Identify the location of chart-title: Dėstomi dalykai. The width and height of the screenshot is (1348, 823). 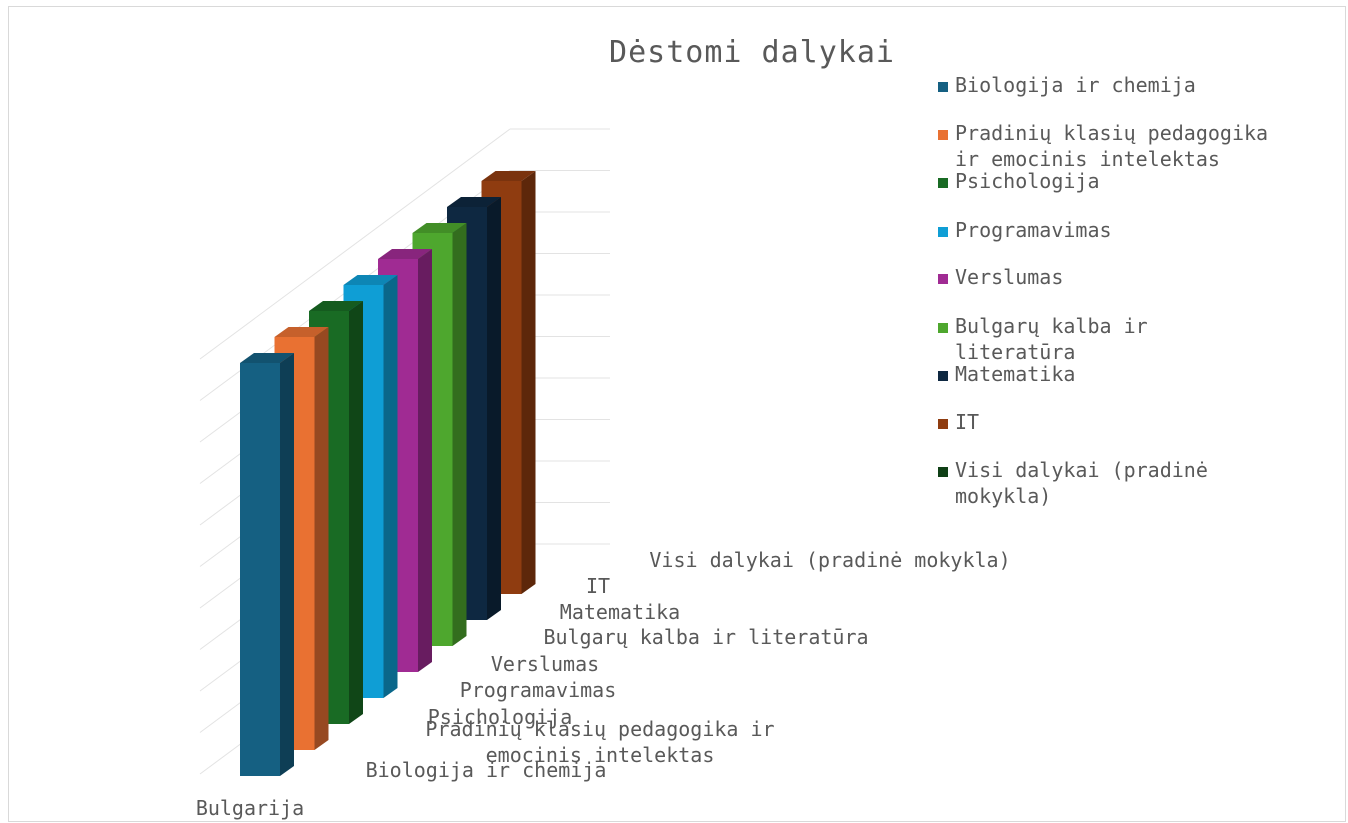
(752, 52).